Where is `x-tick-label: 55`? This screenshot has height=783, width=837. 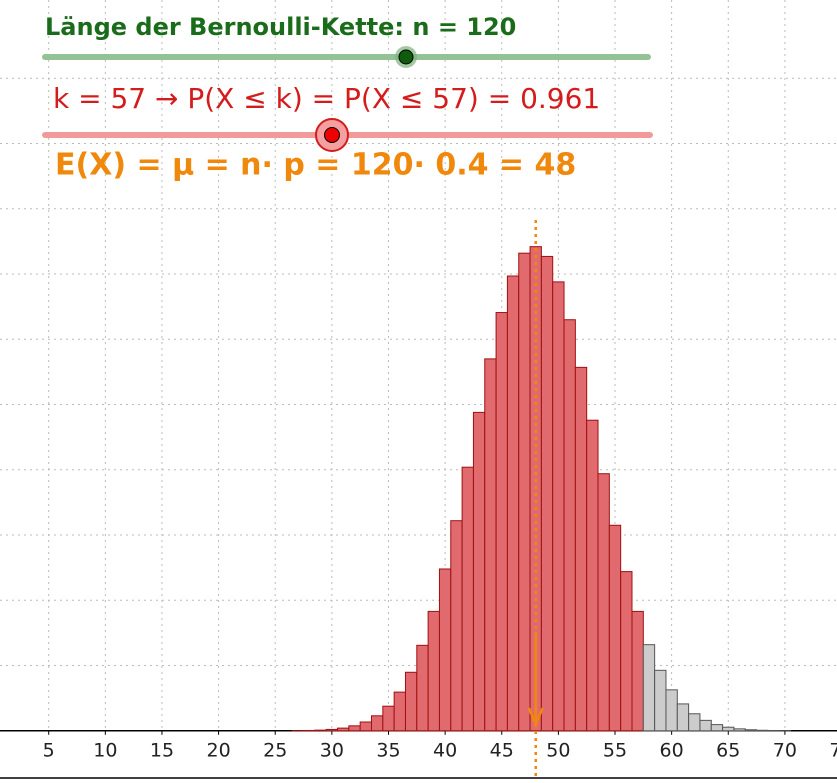
x-tick-label: 55 is located at coordinates (615, 750).